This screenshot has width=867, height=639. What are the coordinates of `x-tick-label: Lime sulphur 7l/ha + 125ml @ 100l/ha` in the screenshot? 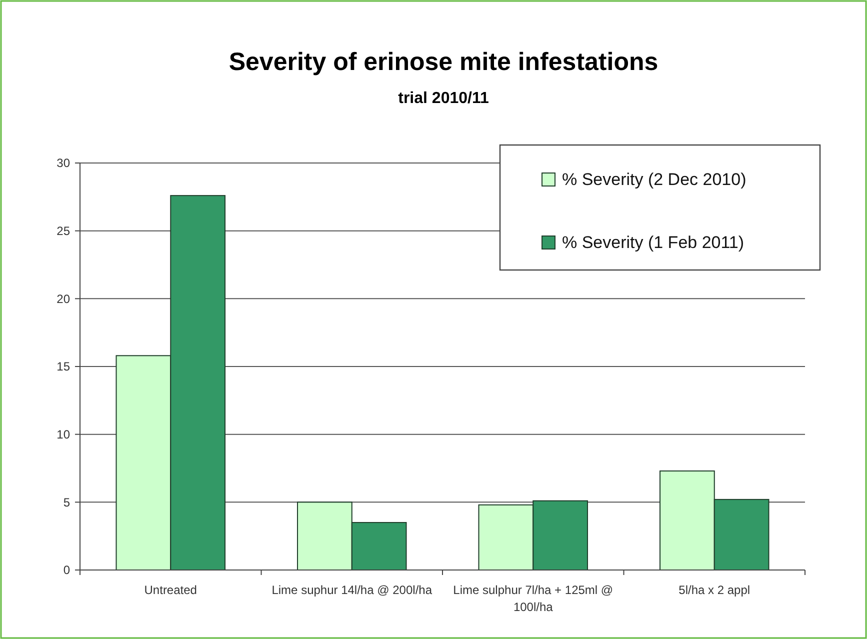 It's located at (533, 598).